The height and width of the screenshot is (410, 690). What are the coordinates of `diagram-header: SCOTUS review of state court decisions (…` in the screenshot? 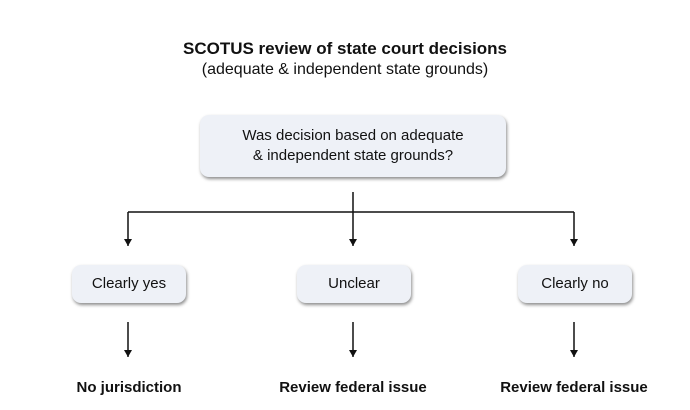 It's located at (345, 59).